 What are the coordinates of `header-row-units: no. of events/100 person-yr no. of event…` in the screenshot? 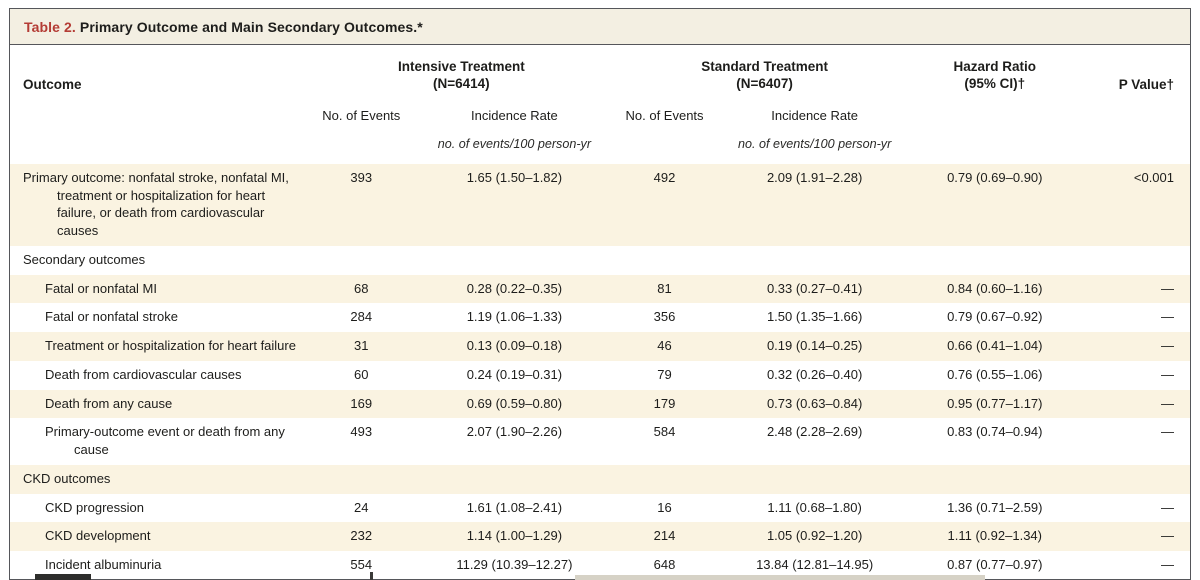 It's located at (600, 146).